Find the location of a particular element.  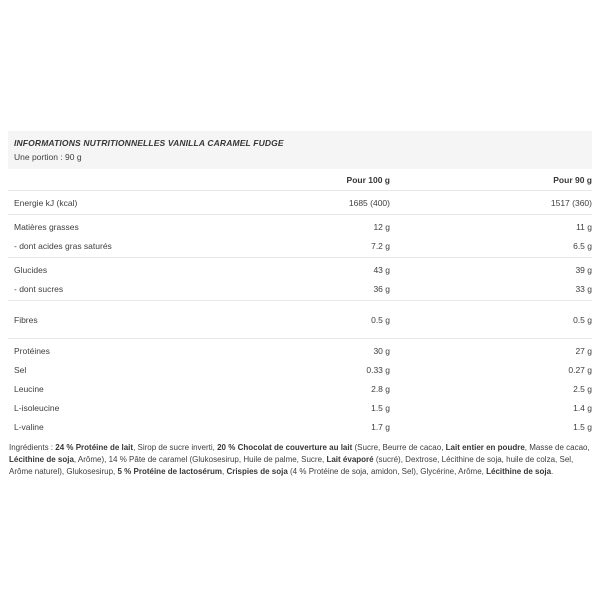

table-row: Leucine 2.8 g 2.5 g is located at coordinates (300, 388).